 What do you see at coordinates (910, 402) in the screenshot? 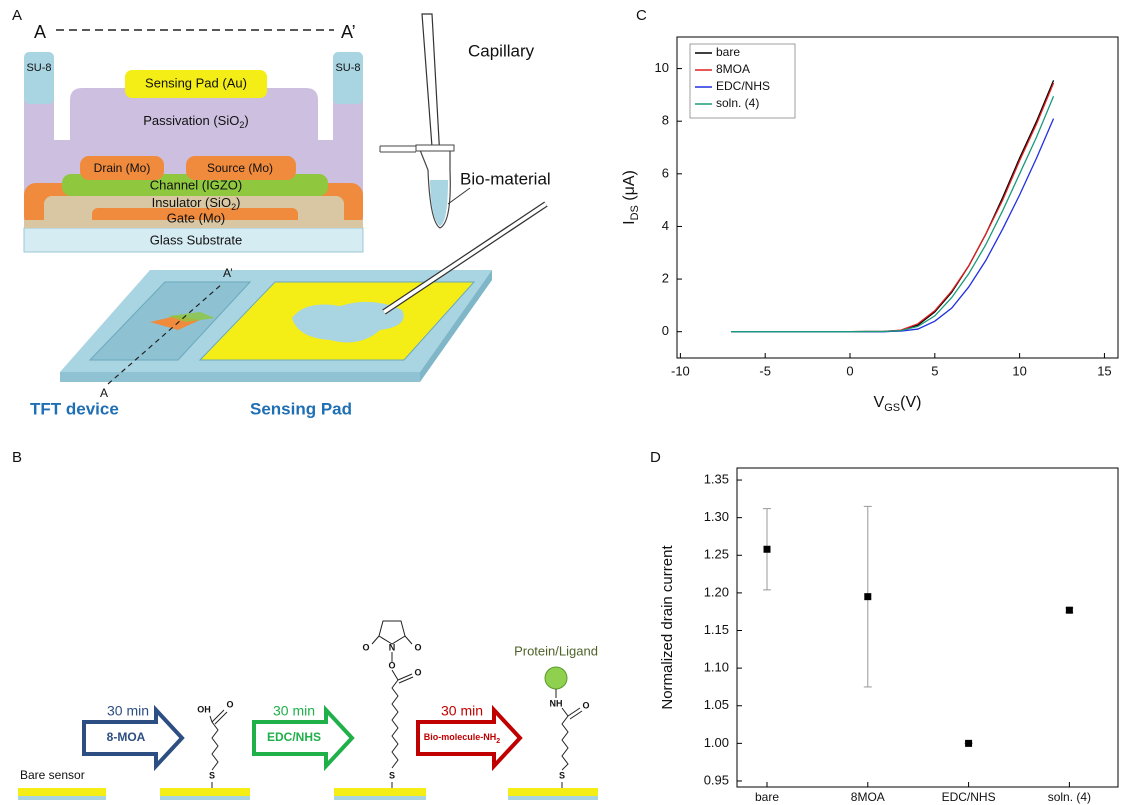
I see `label-part: (V)` at bounding box center [910, 402].